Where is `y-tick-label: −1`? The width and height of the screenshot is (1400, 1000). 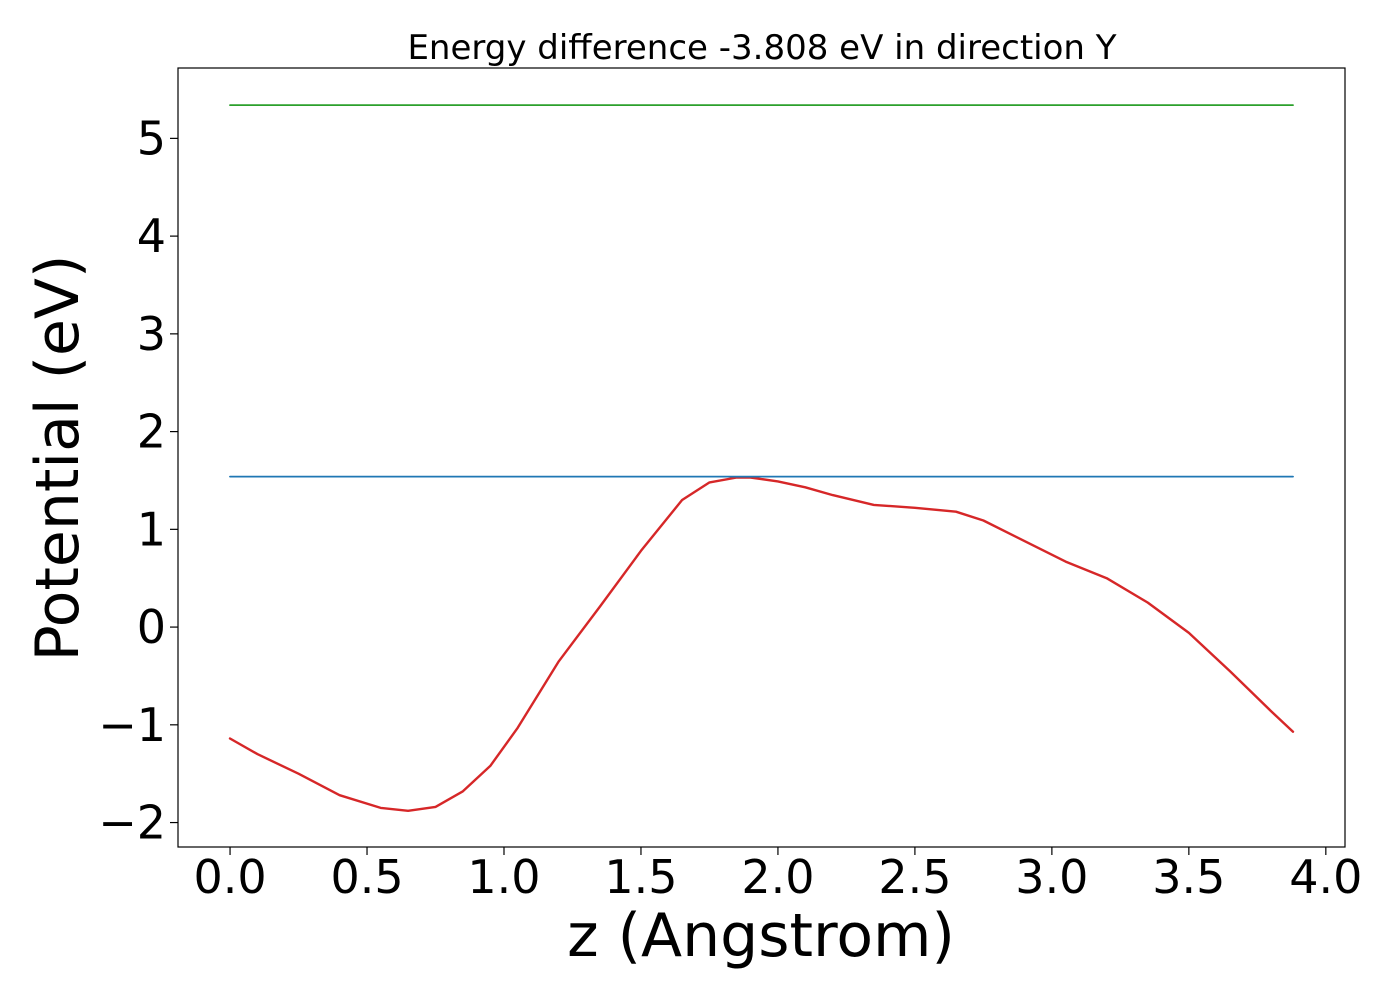
y-tick-label: −1 is located at coordinates (132, 725).